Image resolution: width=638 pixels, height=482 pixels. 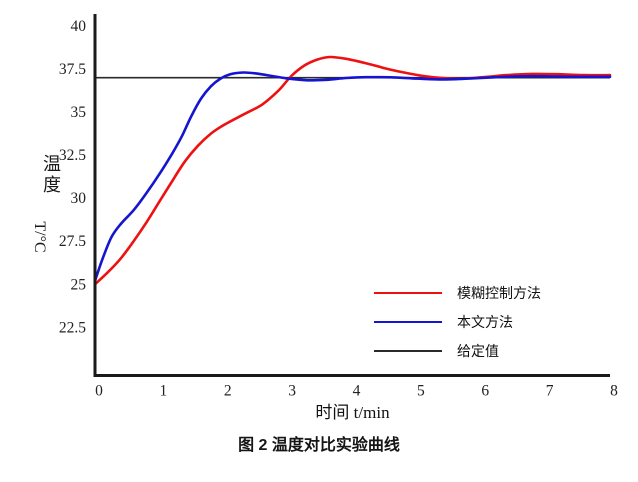 What do you see at coordinates (550, 391) in the screenshot?
I see `x-tick-label: 7` at bounding box center [550, 391].